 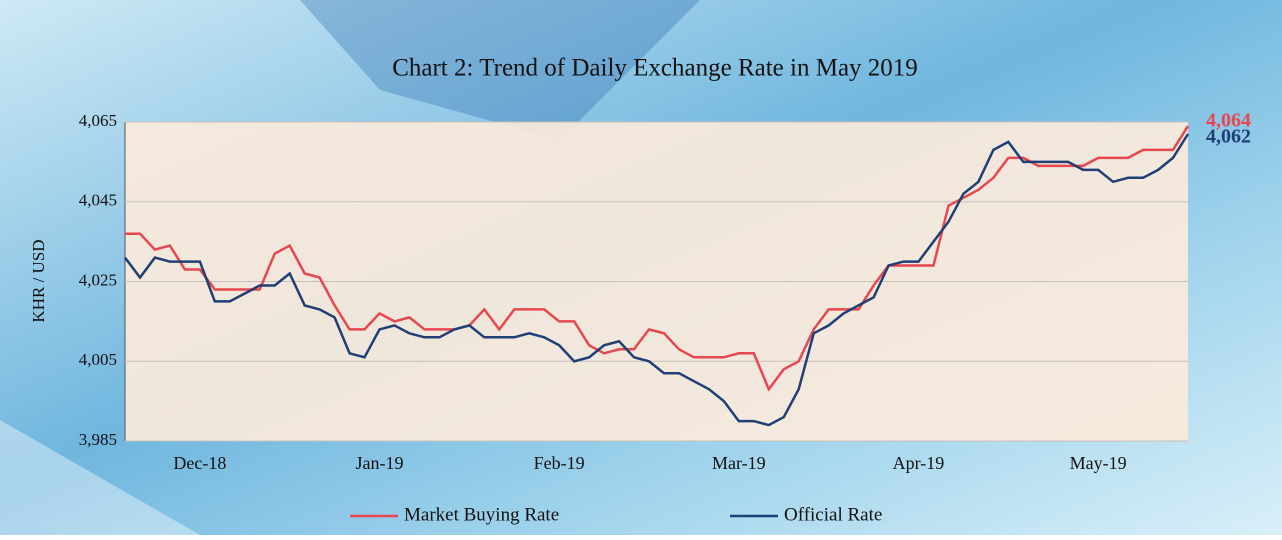 What do you see at coordinates (98, 200) in the screenshot?
I see `y-tick-label: 4,045` at bounding box center [98, 200].